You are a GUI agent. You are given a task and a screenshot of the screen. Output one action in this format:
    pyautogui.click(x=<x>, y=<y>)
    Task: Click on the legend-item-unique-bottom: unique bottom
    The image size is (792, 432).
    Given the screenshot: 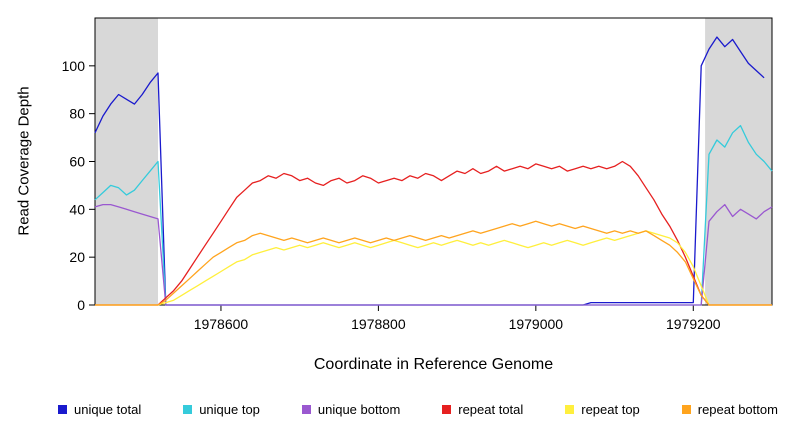 What is the action you would take?
    pyautogui.click(x=351, y=409)
    